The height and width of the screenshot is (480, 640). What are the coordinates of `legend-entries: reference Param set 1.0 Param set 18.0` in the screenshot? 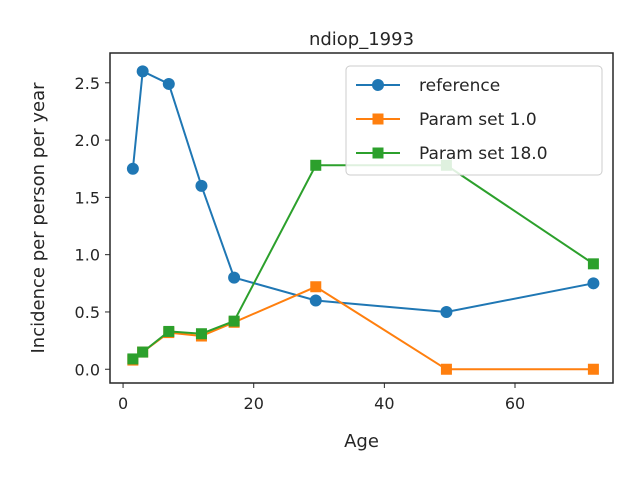 It's located at (452, 120).